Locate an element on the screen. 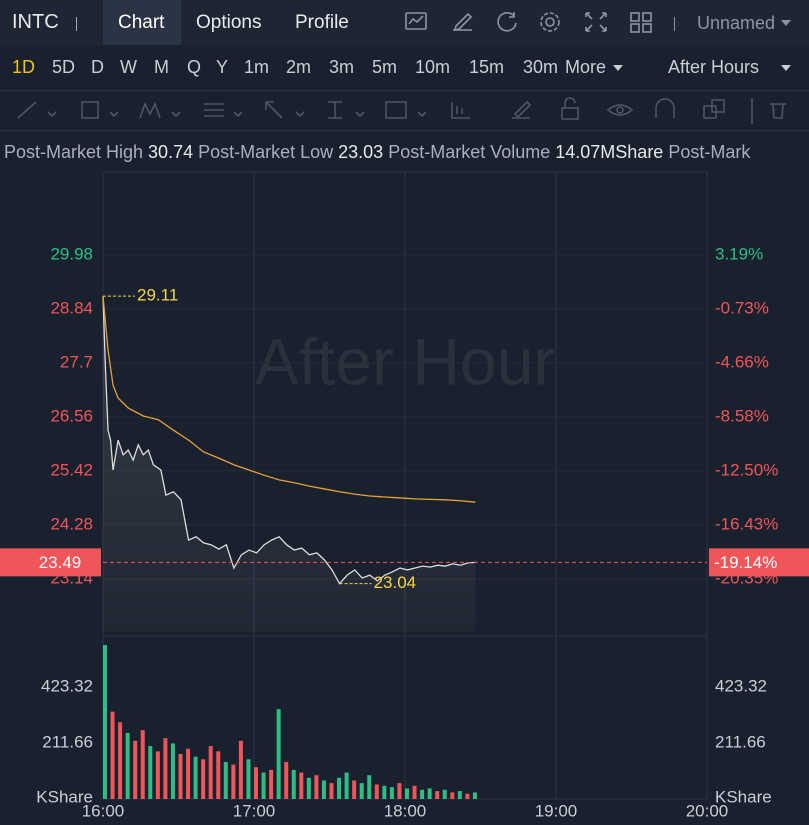 Image resolution: width=809 pixels, height=825 pixels. period-button: 30m is located at coordinates (541, 67).